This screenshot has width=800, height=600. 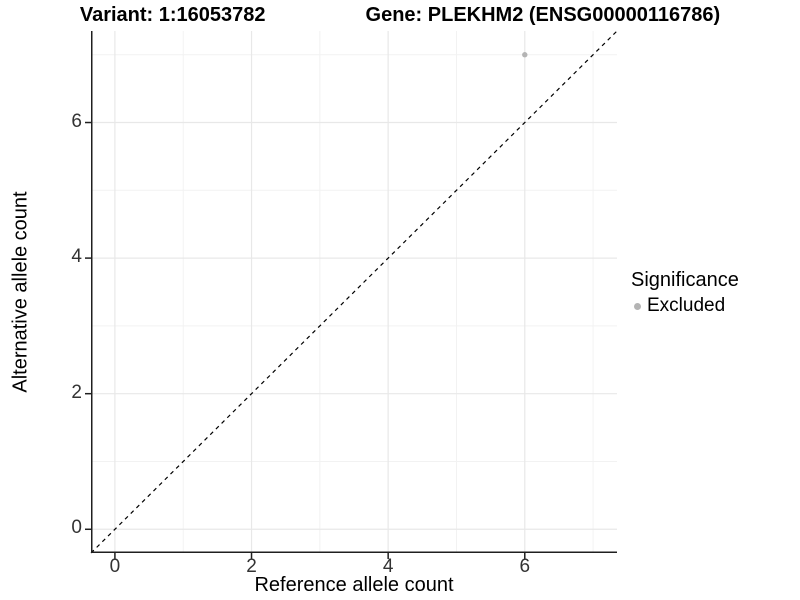 I want to click on x-tick-label: 2, so click(x=251, y=566).